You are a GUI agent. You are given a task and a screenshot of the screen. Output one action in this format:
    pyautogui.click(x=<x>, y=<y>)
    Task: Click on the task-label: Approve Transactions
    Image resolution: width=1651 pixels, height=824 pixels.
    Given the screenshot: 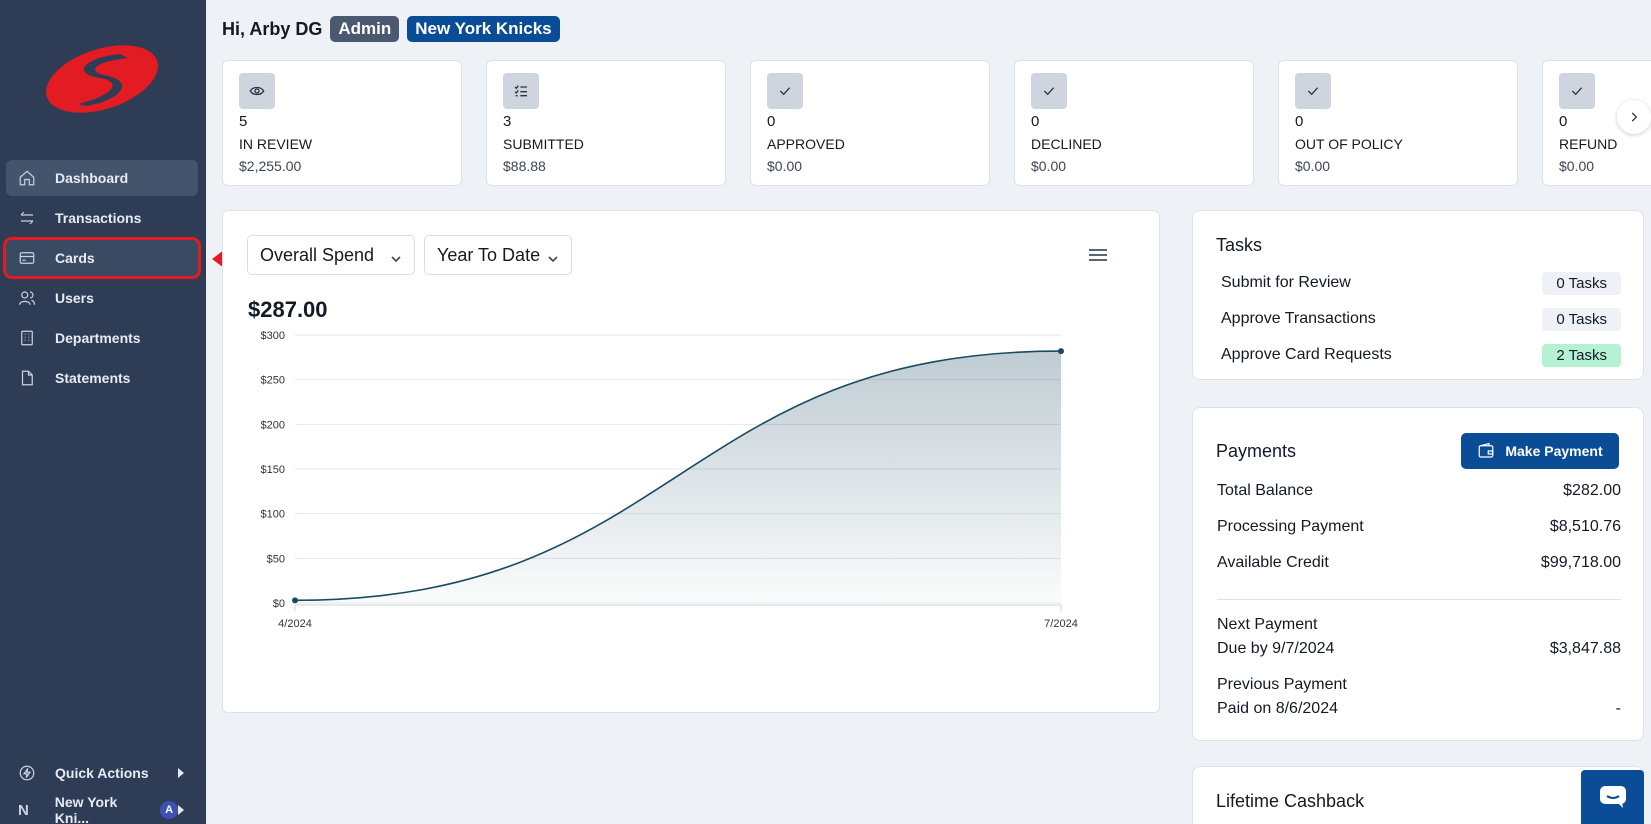 What is the action you would take?
    pyautogui.click(x=1298, y=318)
    